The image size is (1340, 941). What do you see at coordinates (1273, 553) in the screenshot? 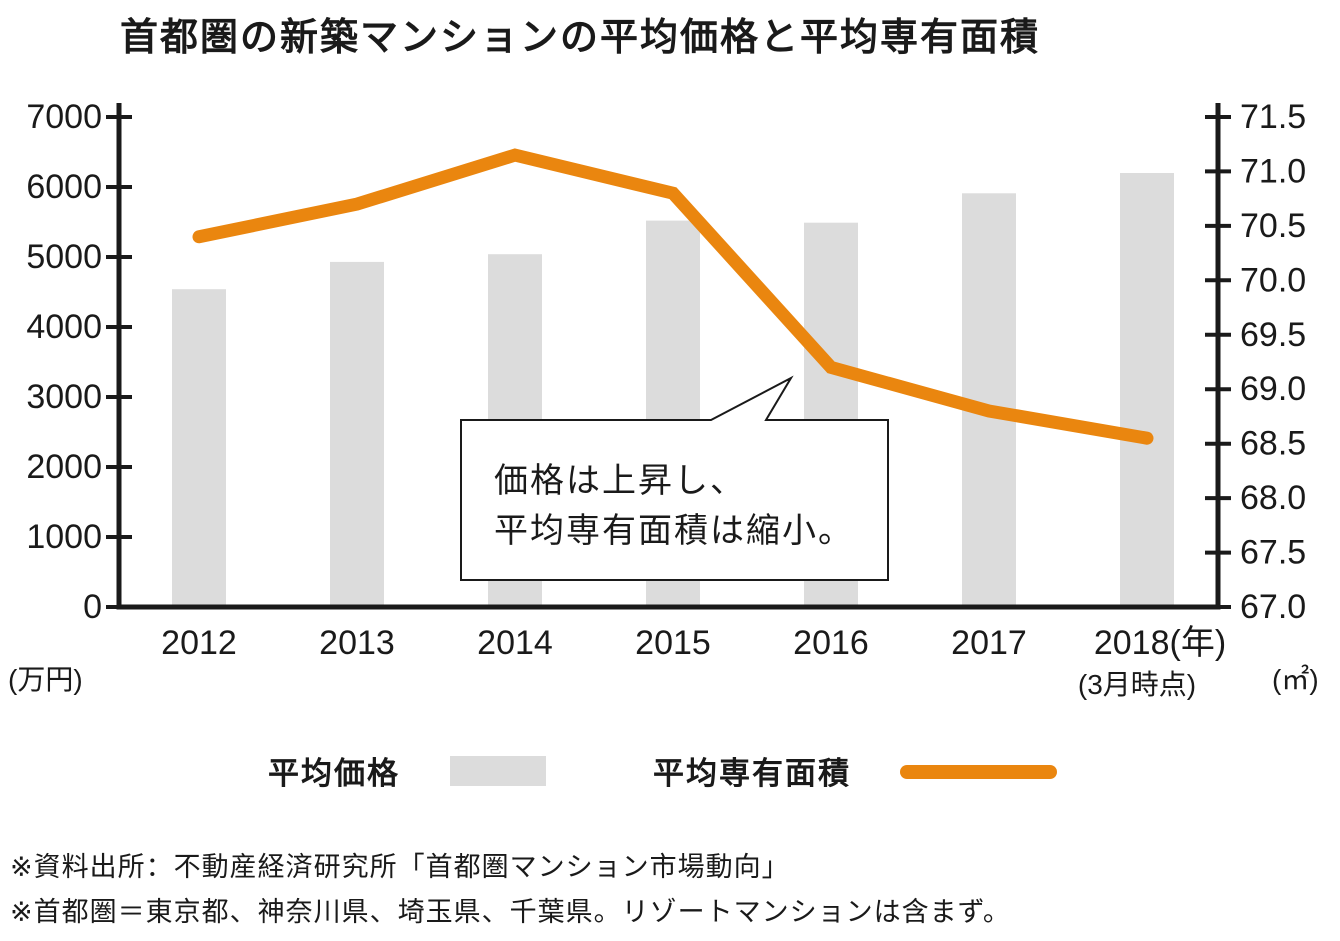
I see `right-axis-tick-label: 67.5` at bounding box center [1273, 553].